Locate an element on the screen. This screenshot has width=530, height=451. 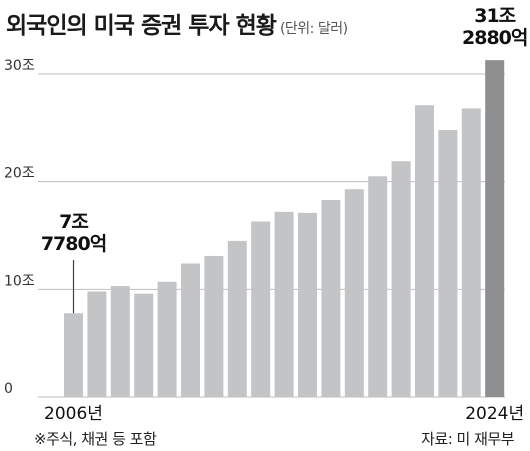
bar-2008 is located at coordinates (120, 341).